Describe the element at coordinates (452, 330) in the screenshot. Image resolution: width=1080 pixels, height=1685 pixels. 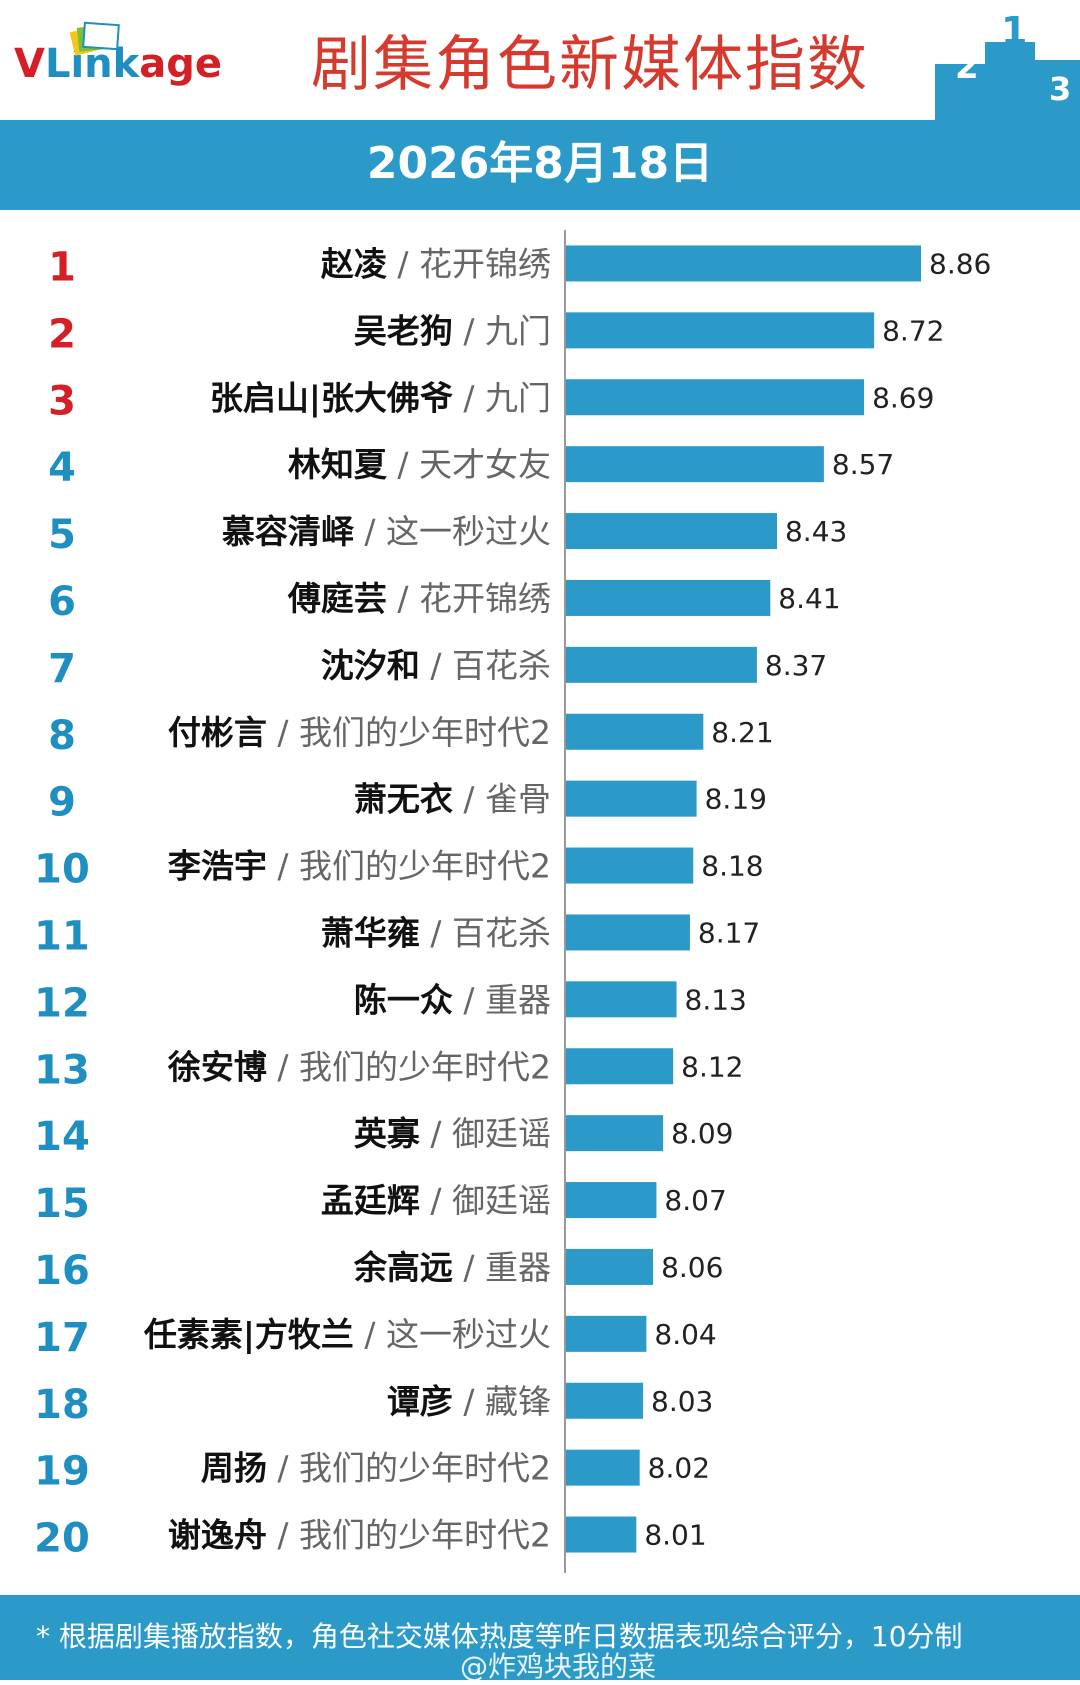
I see `row-label: 吴老狗 / 九门` at that location.